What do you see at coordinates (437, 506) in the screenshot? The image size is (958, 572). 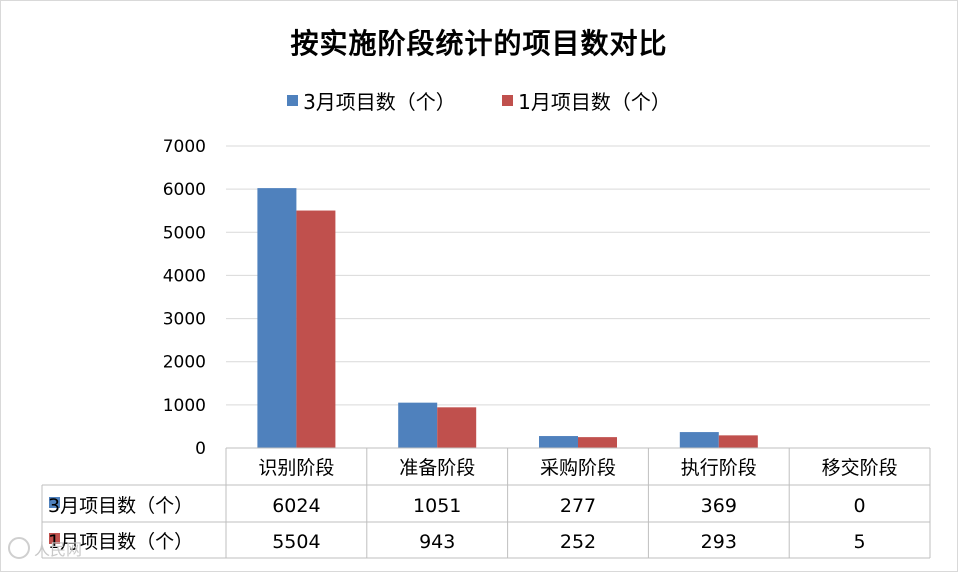 I see `data-label-s0-c1: 1051` at bounding box center [437, 506].